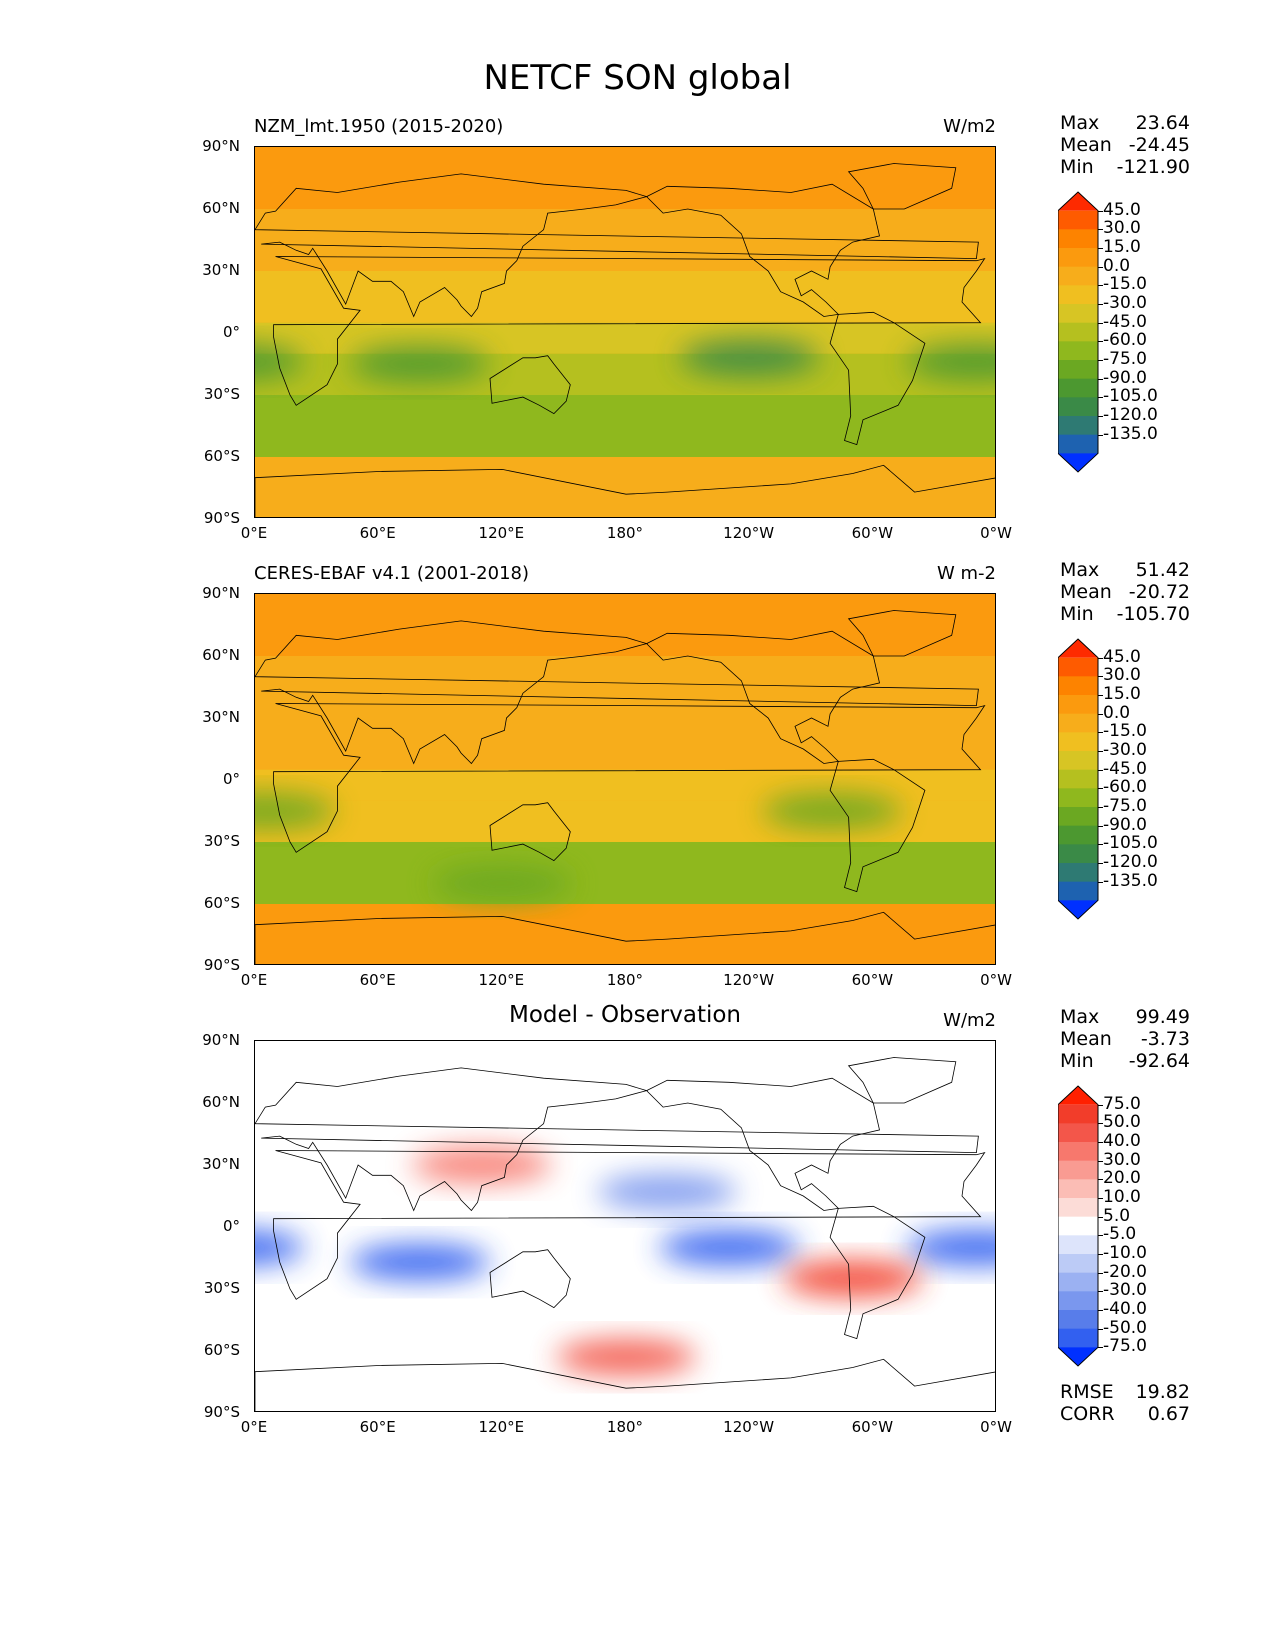 This screenshot has height=1650, width=1275. I want to click on colorbar-label: -135.0, so click(1130, 880).